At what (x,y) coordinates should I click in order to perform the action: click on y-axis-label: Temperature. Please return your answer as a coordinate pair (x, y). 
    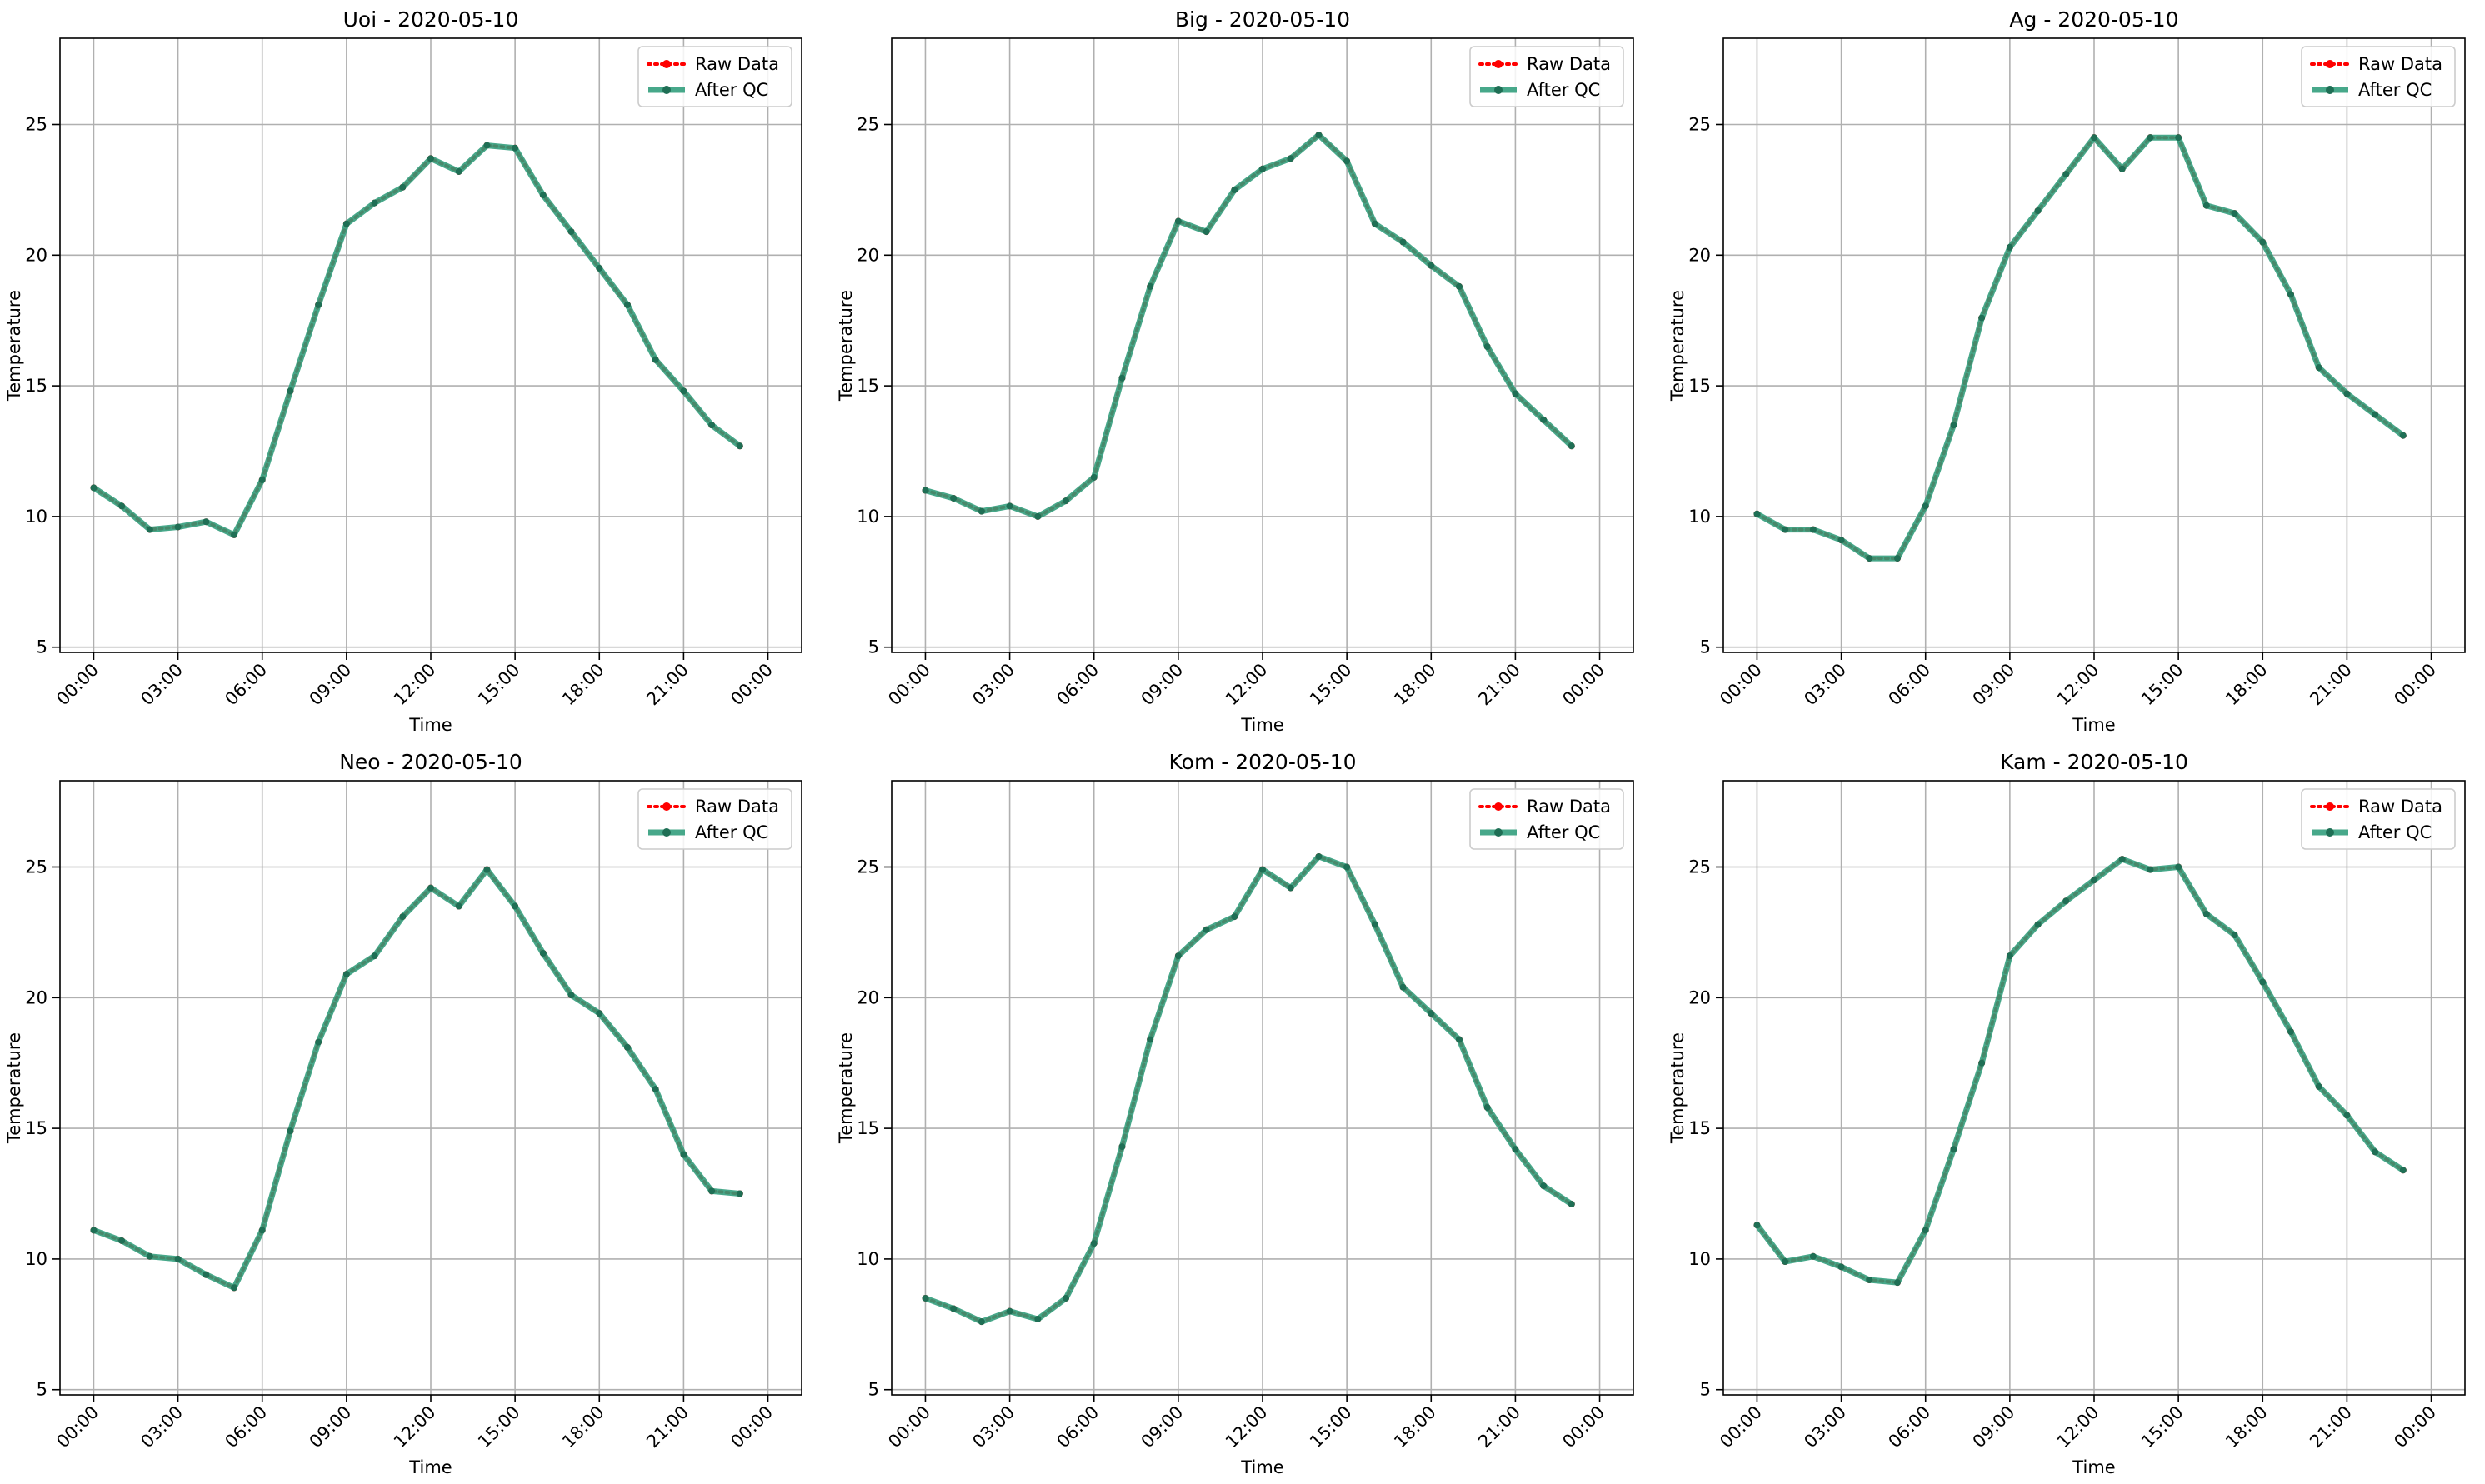
    Looking at the image, I should click on (1678, 346).